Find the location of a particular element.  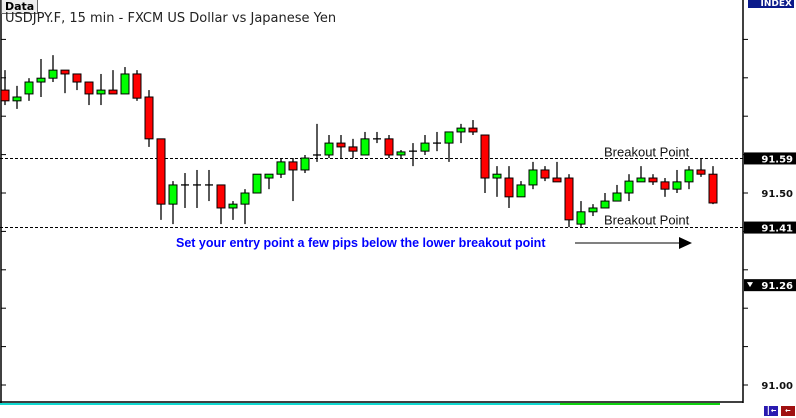

y-tick-label: 91.50 is located at coordinates (777, 194).